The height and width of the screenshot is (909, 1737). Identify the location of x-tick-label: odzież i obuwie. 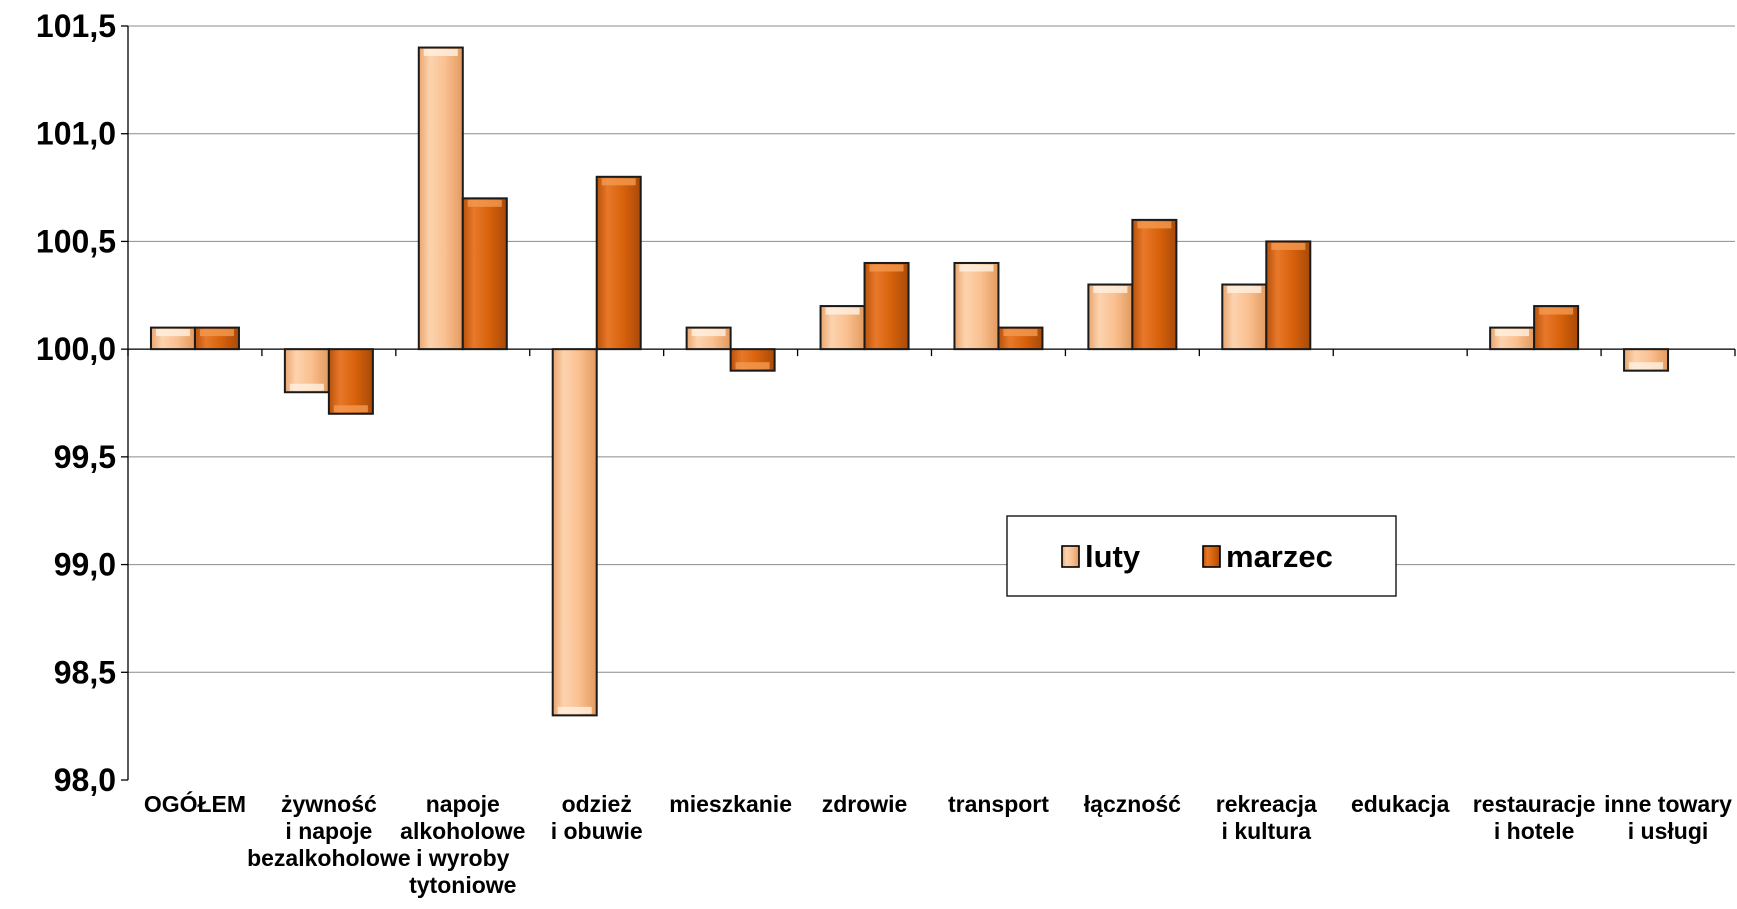
(597, 817).